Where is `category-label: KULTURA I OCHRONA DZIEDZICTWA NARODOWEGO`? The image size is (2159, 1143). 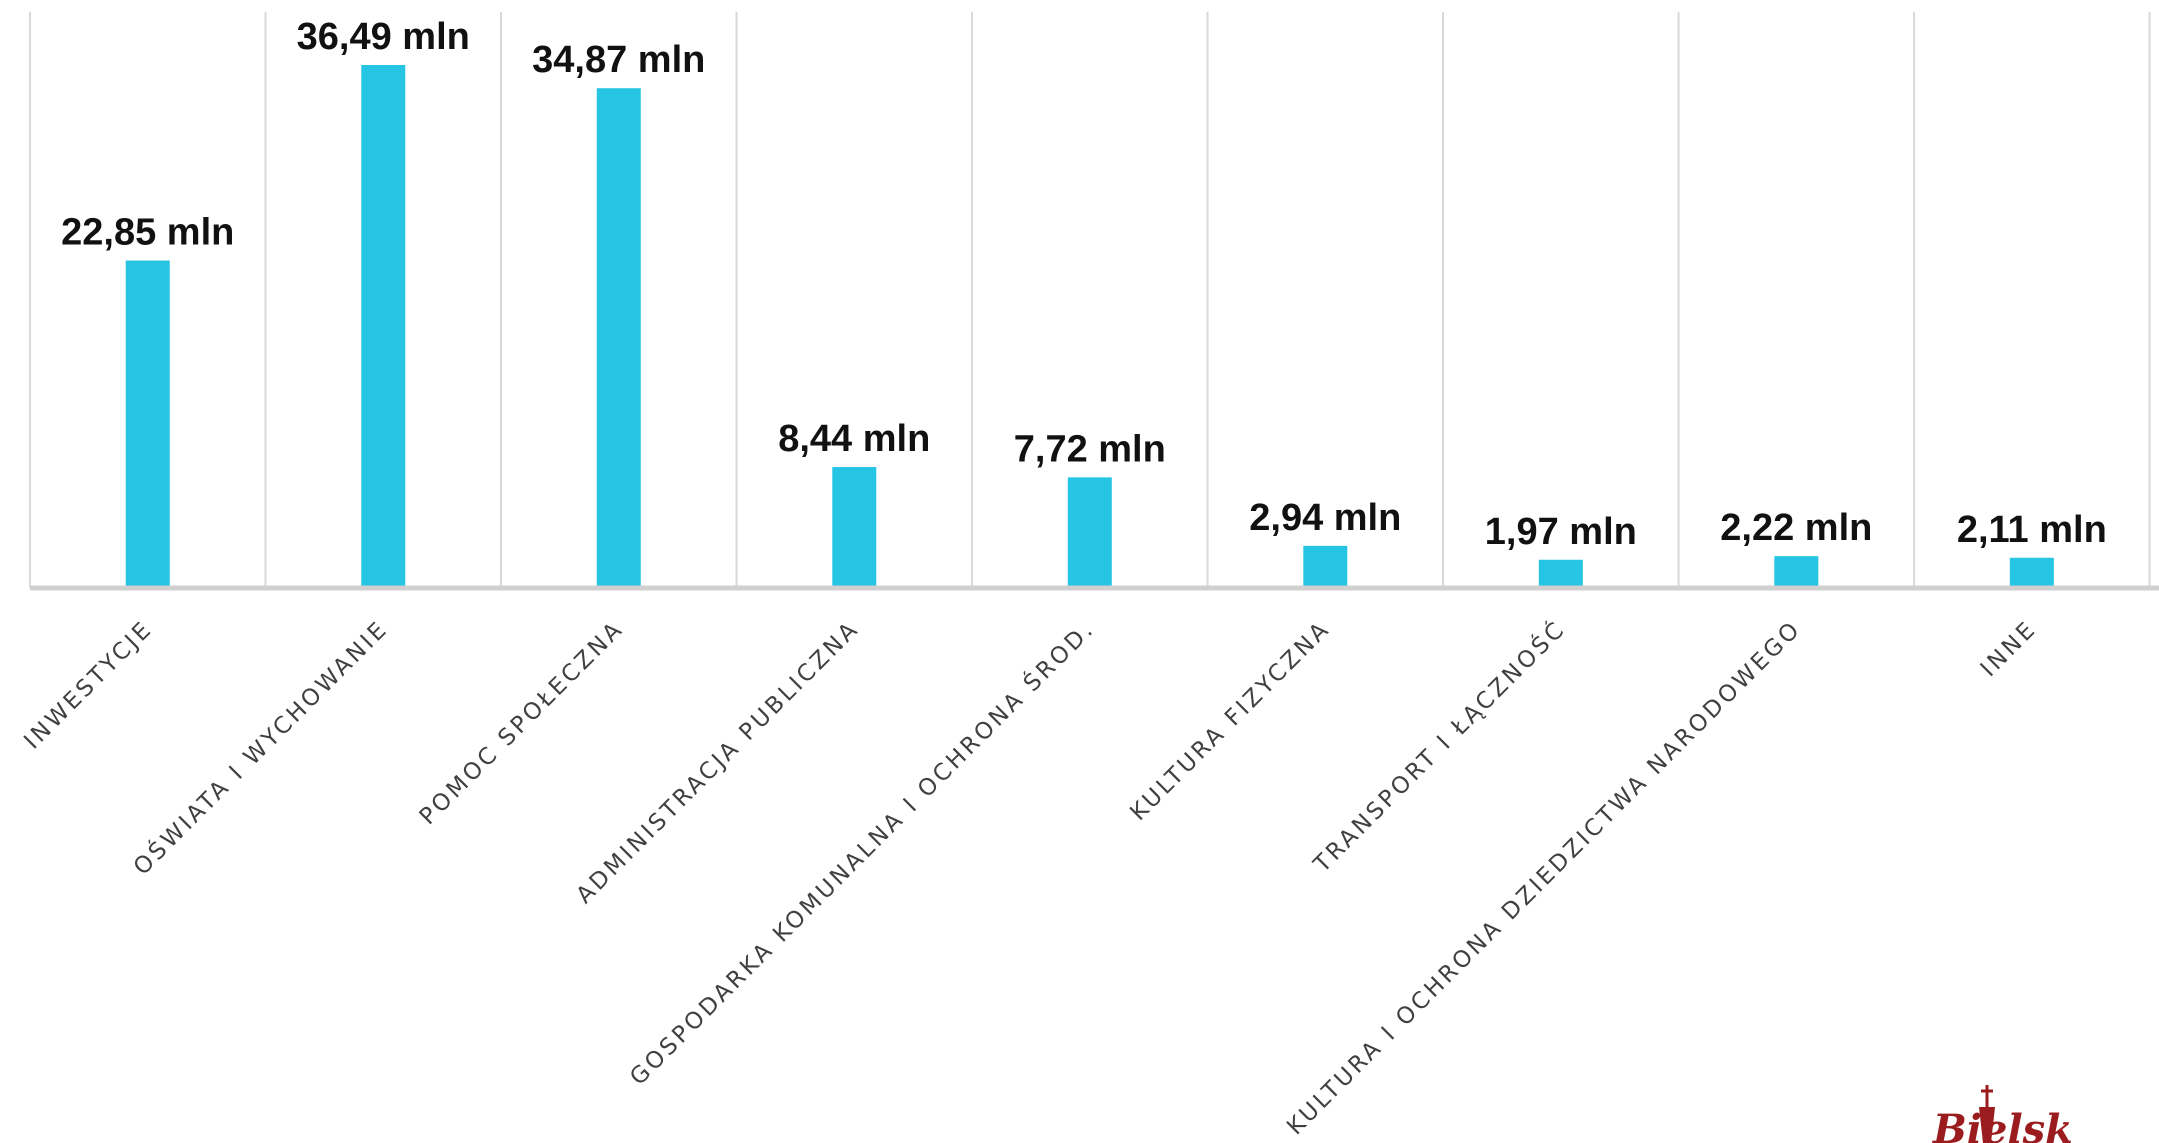 category-label: KULTURA I OCHRONA DZIEDZICTWA NARODOWEGO is located at coordinates (1544, 878).